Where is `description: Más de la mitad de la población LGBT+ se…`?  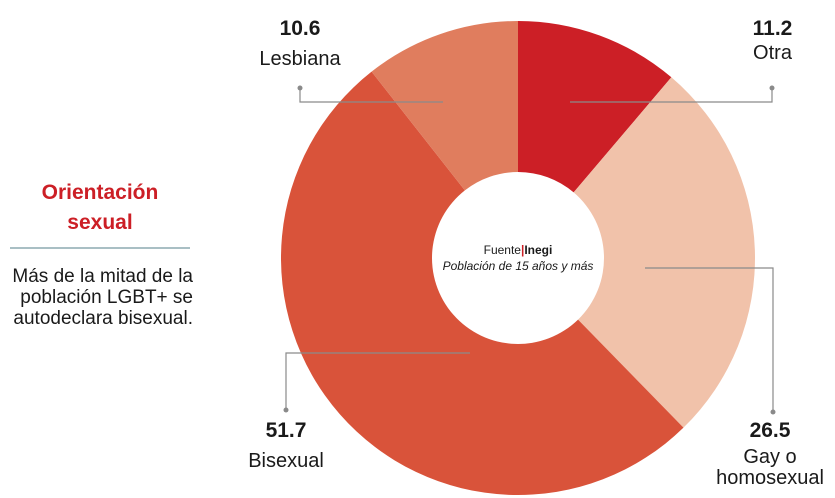
description: Más de la mitad de la población LGBT+ se… is located at coordinates (102, 297).